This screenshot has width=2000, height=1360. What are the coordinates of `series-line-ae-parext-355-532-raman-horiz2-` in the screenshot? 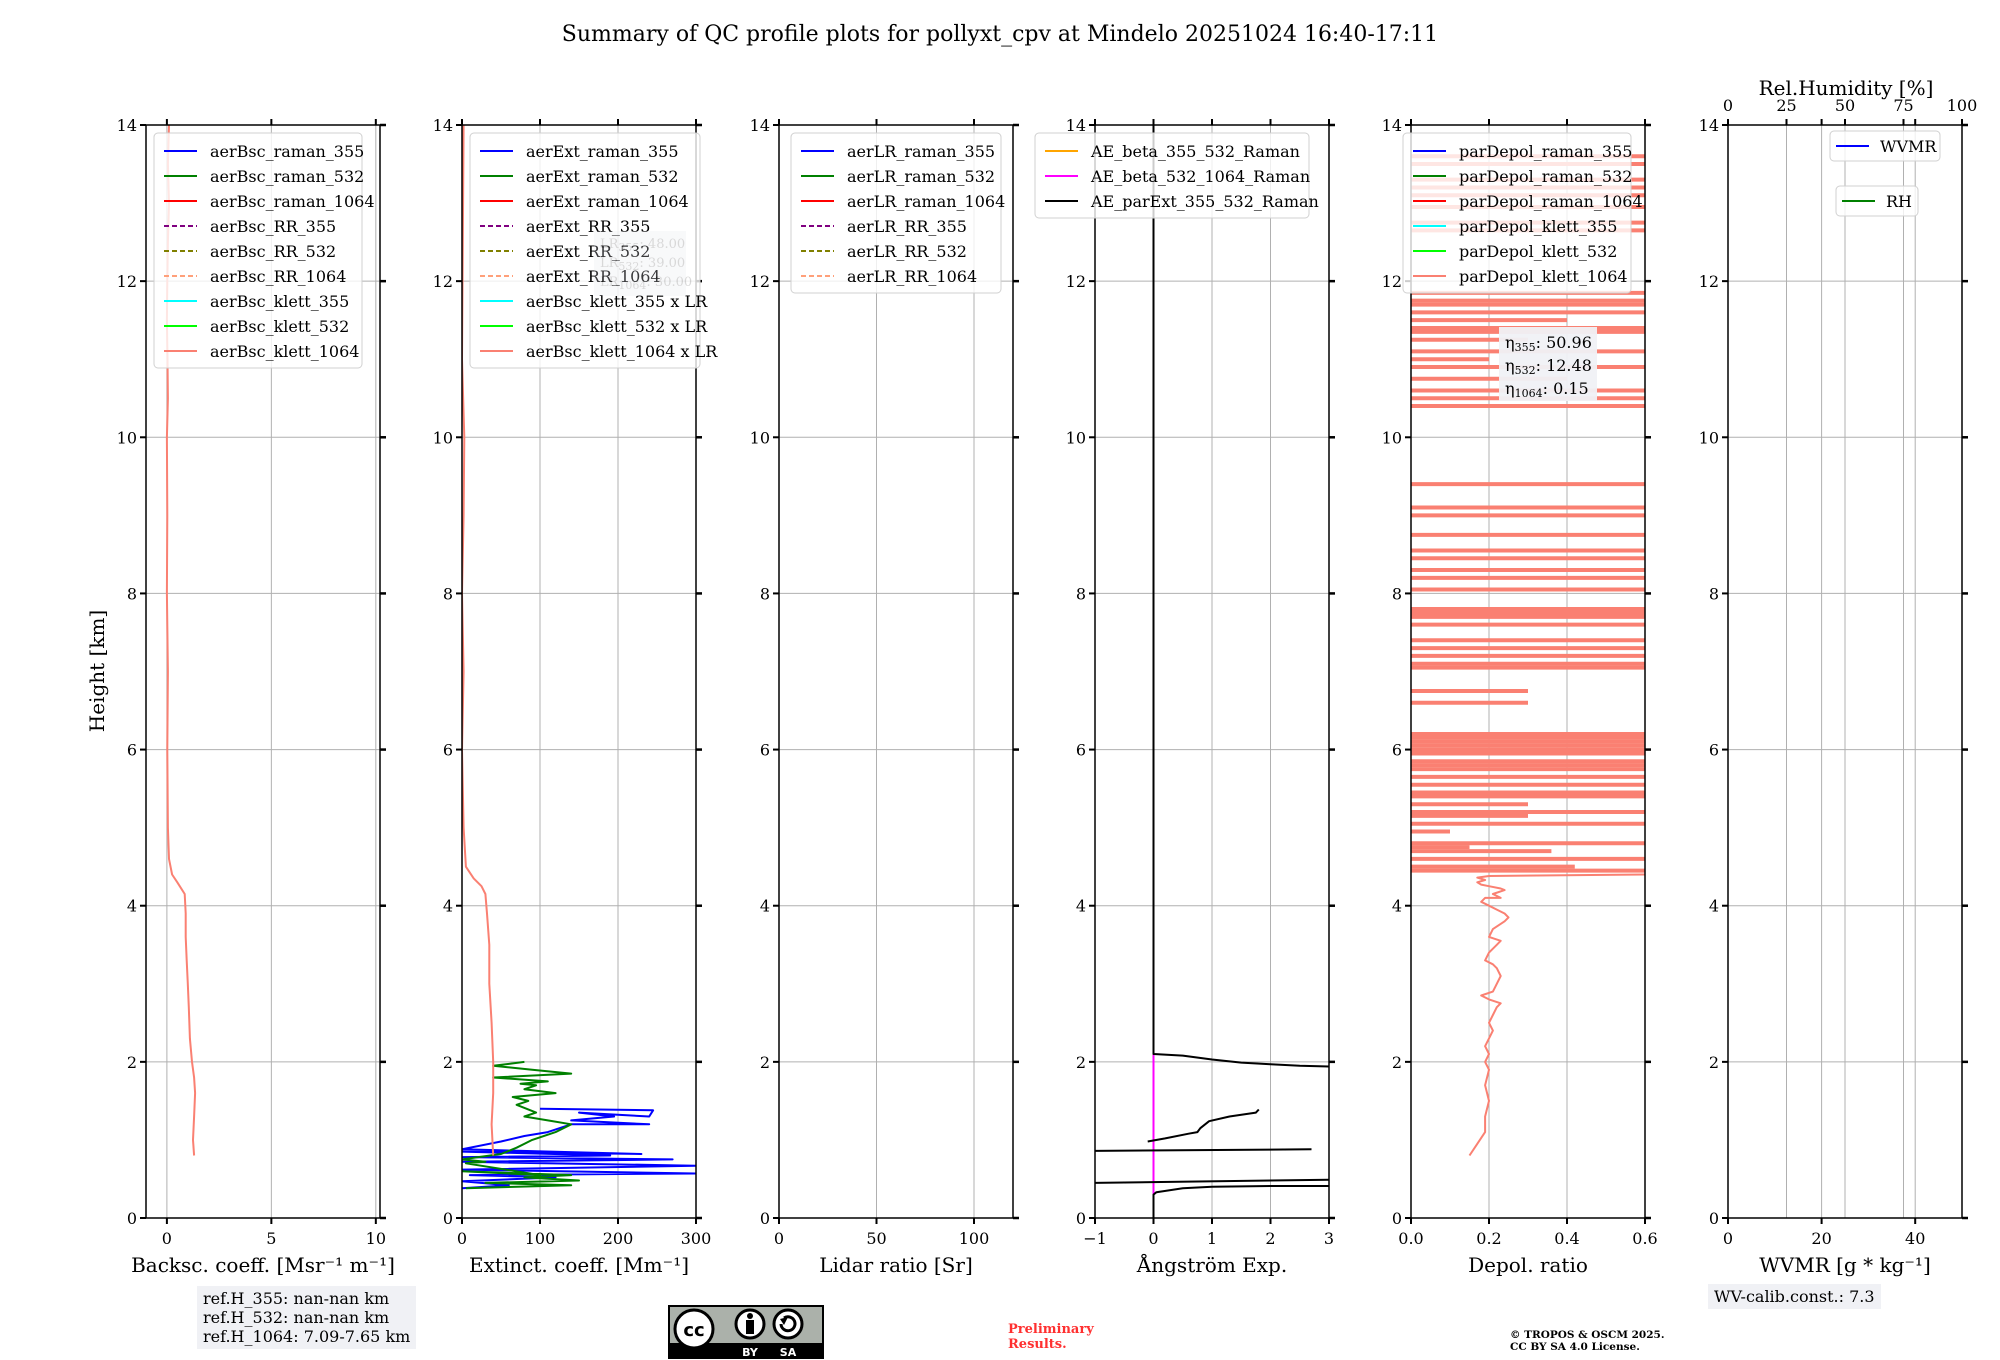 It's located at (1212, 1181).